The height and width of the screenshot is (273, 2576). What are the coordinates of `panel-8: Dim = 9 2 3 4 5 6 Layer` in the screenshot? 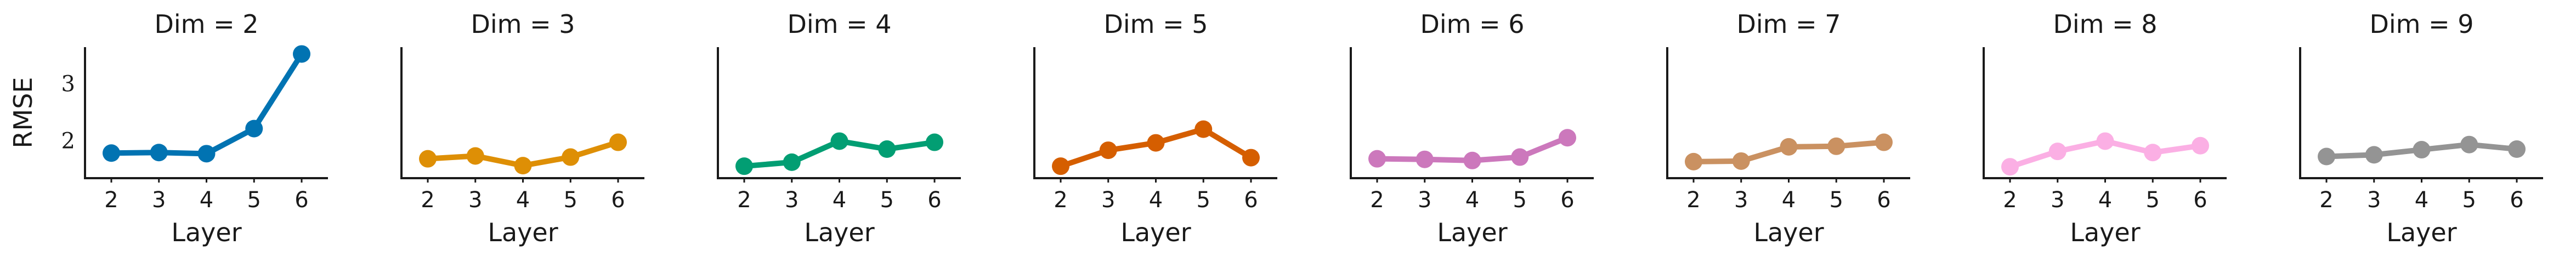 It's located at (2421, 128).